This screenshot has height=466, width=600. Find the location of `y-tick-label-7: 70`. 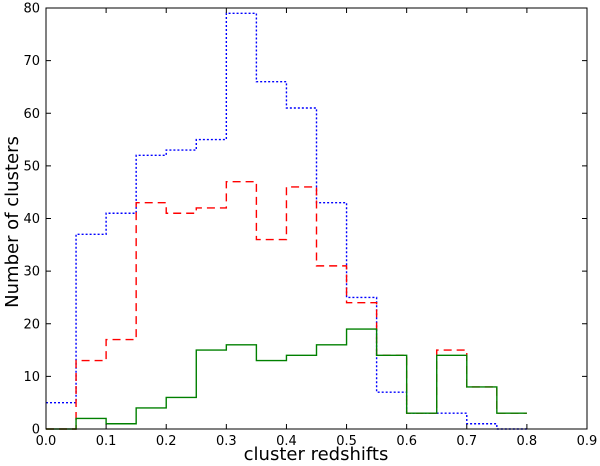

y-tick-label-7: 70 is located at coordinates (31, 61).